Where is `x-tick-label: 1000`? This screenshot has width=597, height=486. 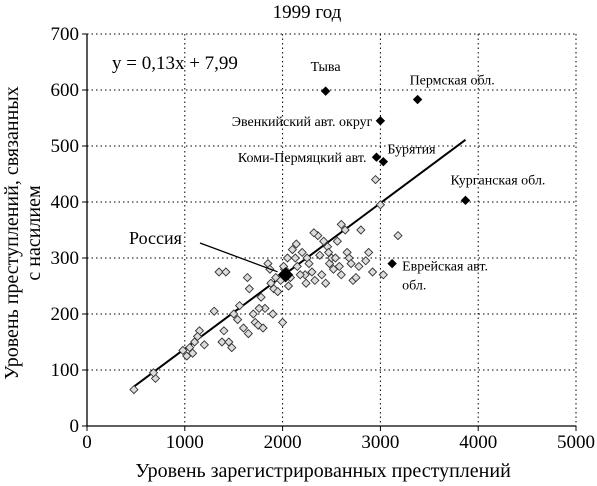
x-tick-label: 1000 is located at coordinates (185, 442).